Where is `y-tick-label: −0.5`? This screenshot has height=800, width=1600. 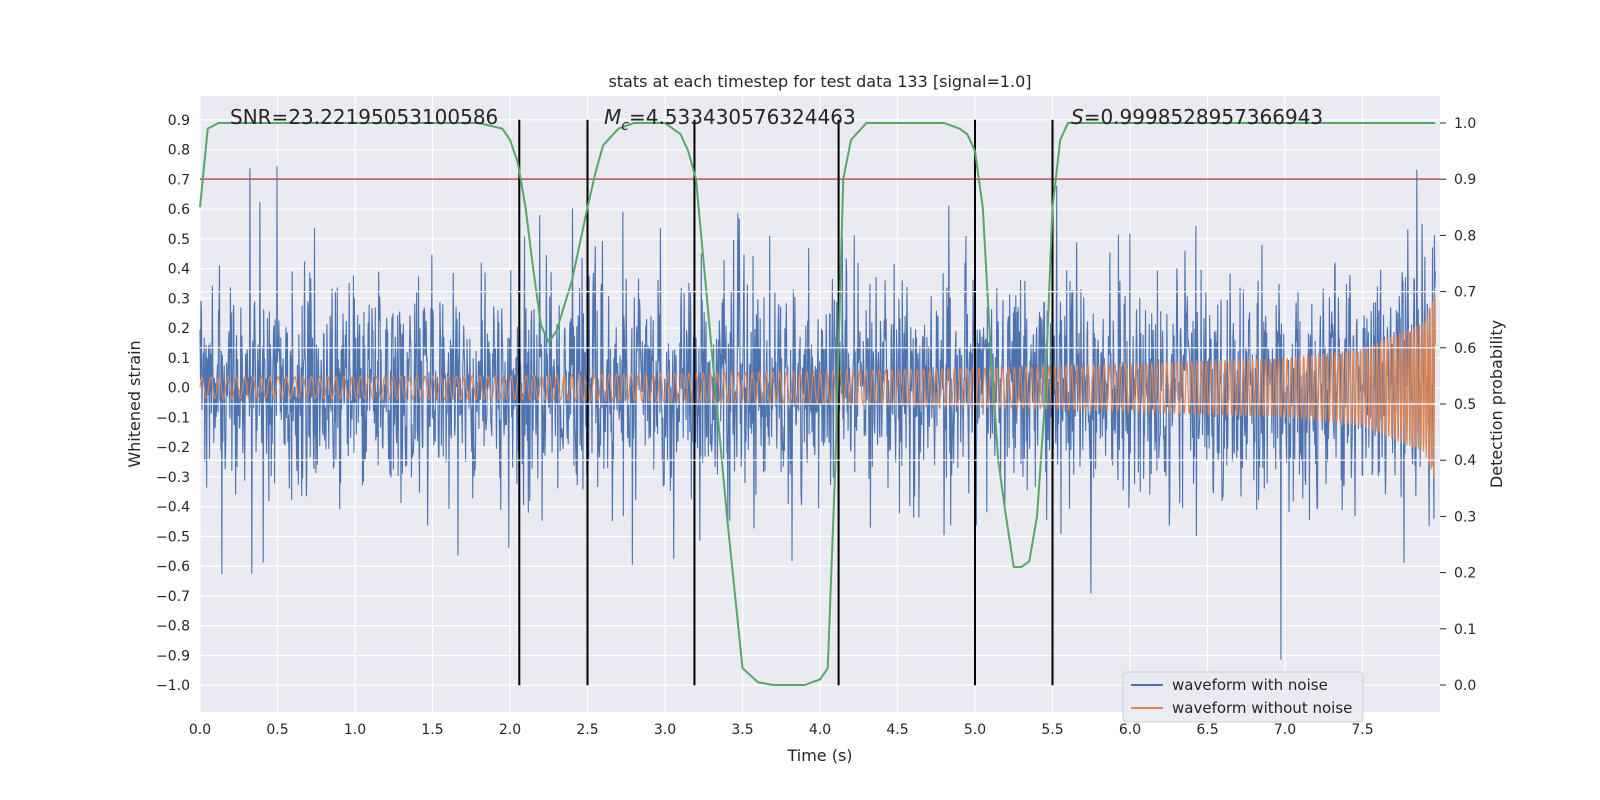
y-tick-label: −0.5 is located at coordinates (173, 537).